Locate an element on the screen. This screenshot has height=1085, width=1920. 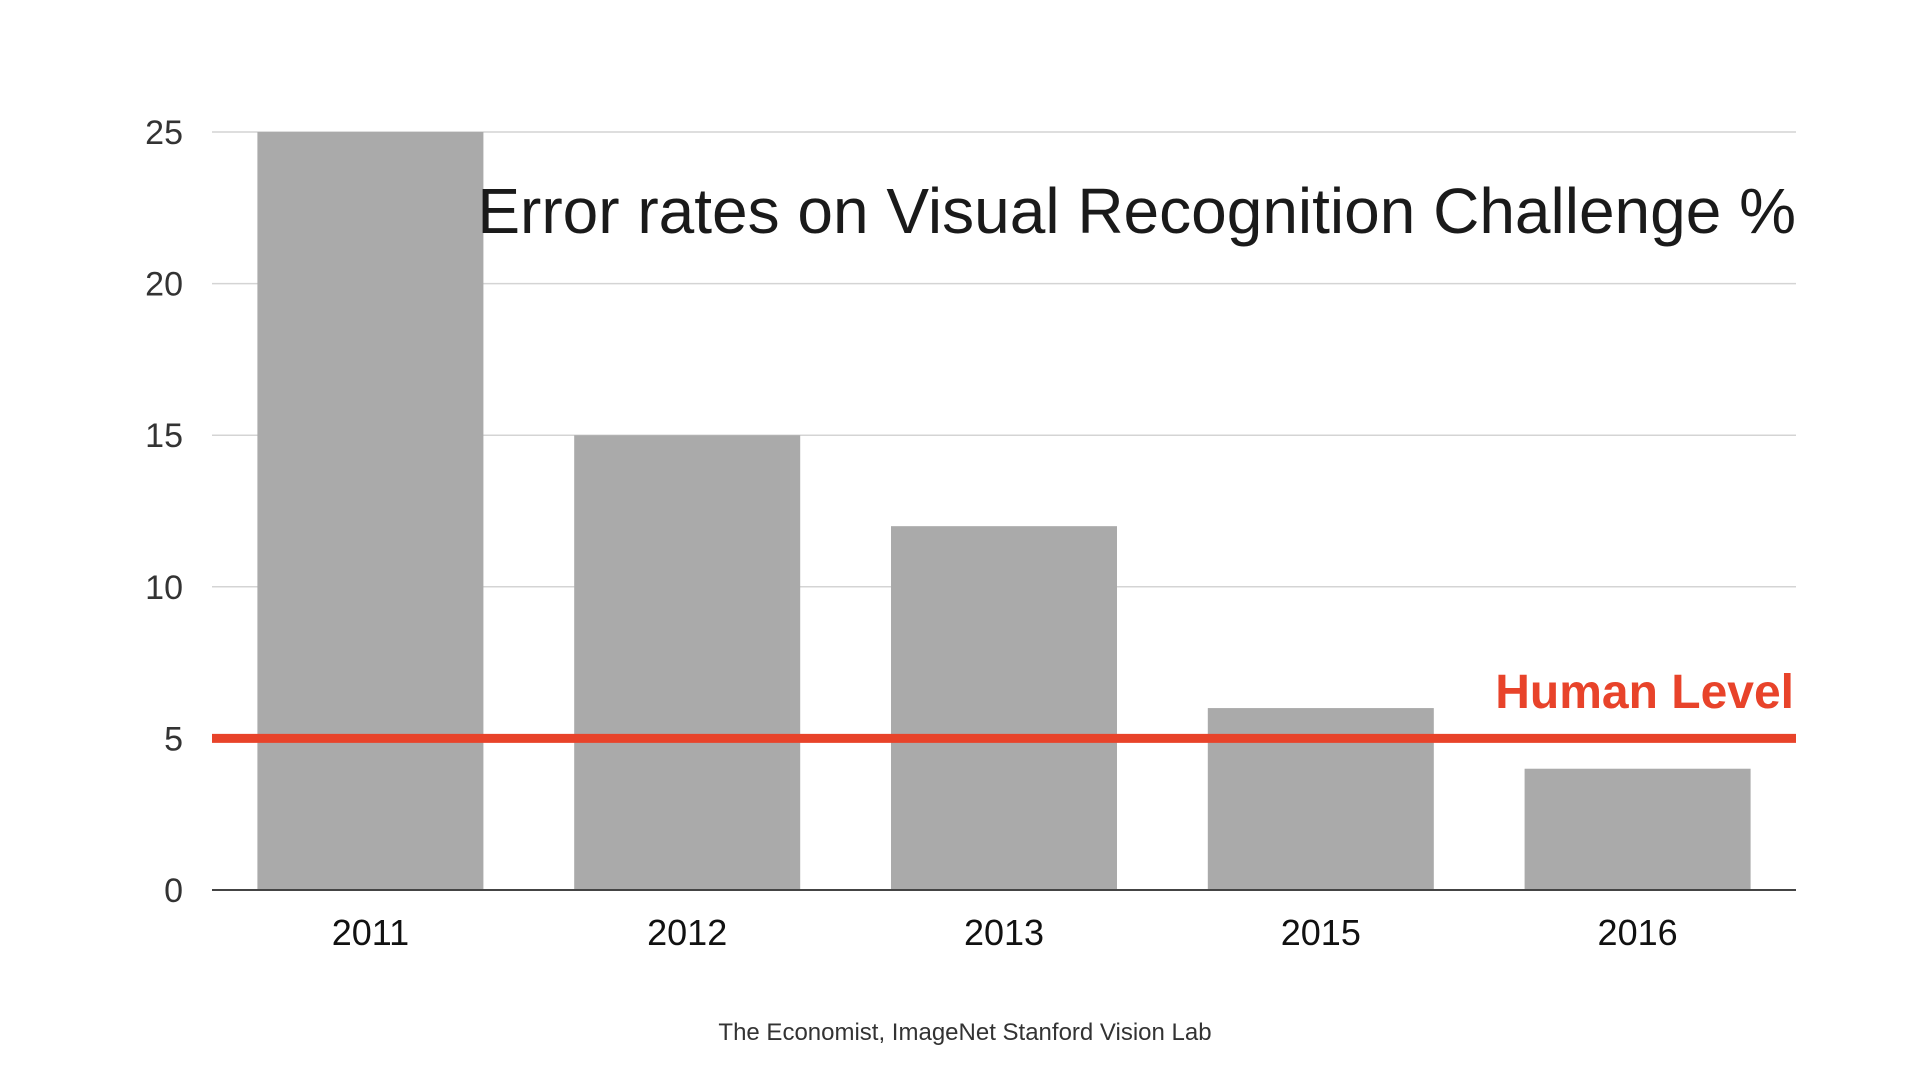
y-tick-label: 5 is located at coordinates (173, 739).